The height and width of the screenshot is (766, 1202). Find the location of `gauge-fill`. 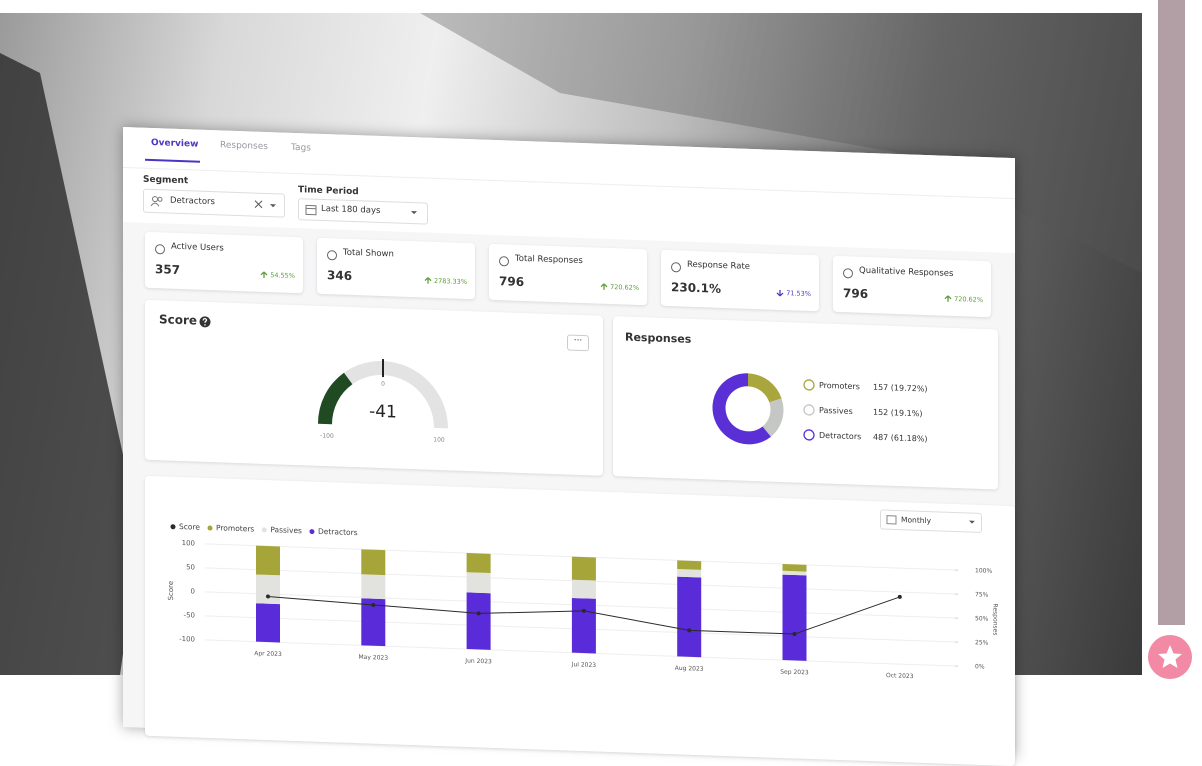

gauge-fill is located at coordinates (336, 401).